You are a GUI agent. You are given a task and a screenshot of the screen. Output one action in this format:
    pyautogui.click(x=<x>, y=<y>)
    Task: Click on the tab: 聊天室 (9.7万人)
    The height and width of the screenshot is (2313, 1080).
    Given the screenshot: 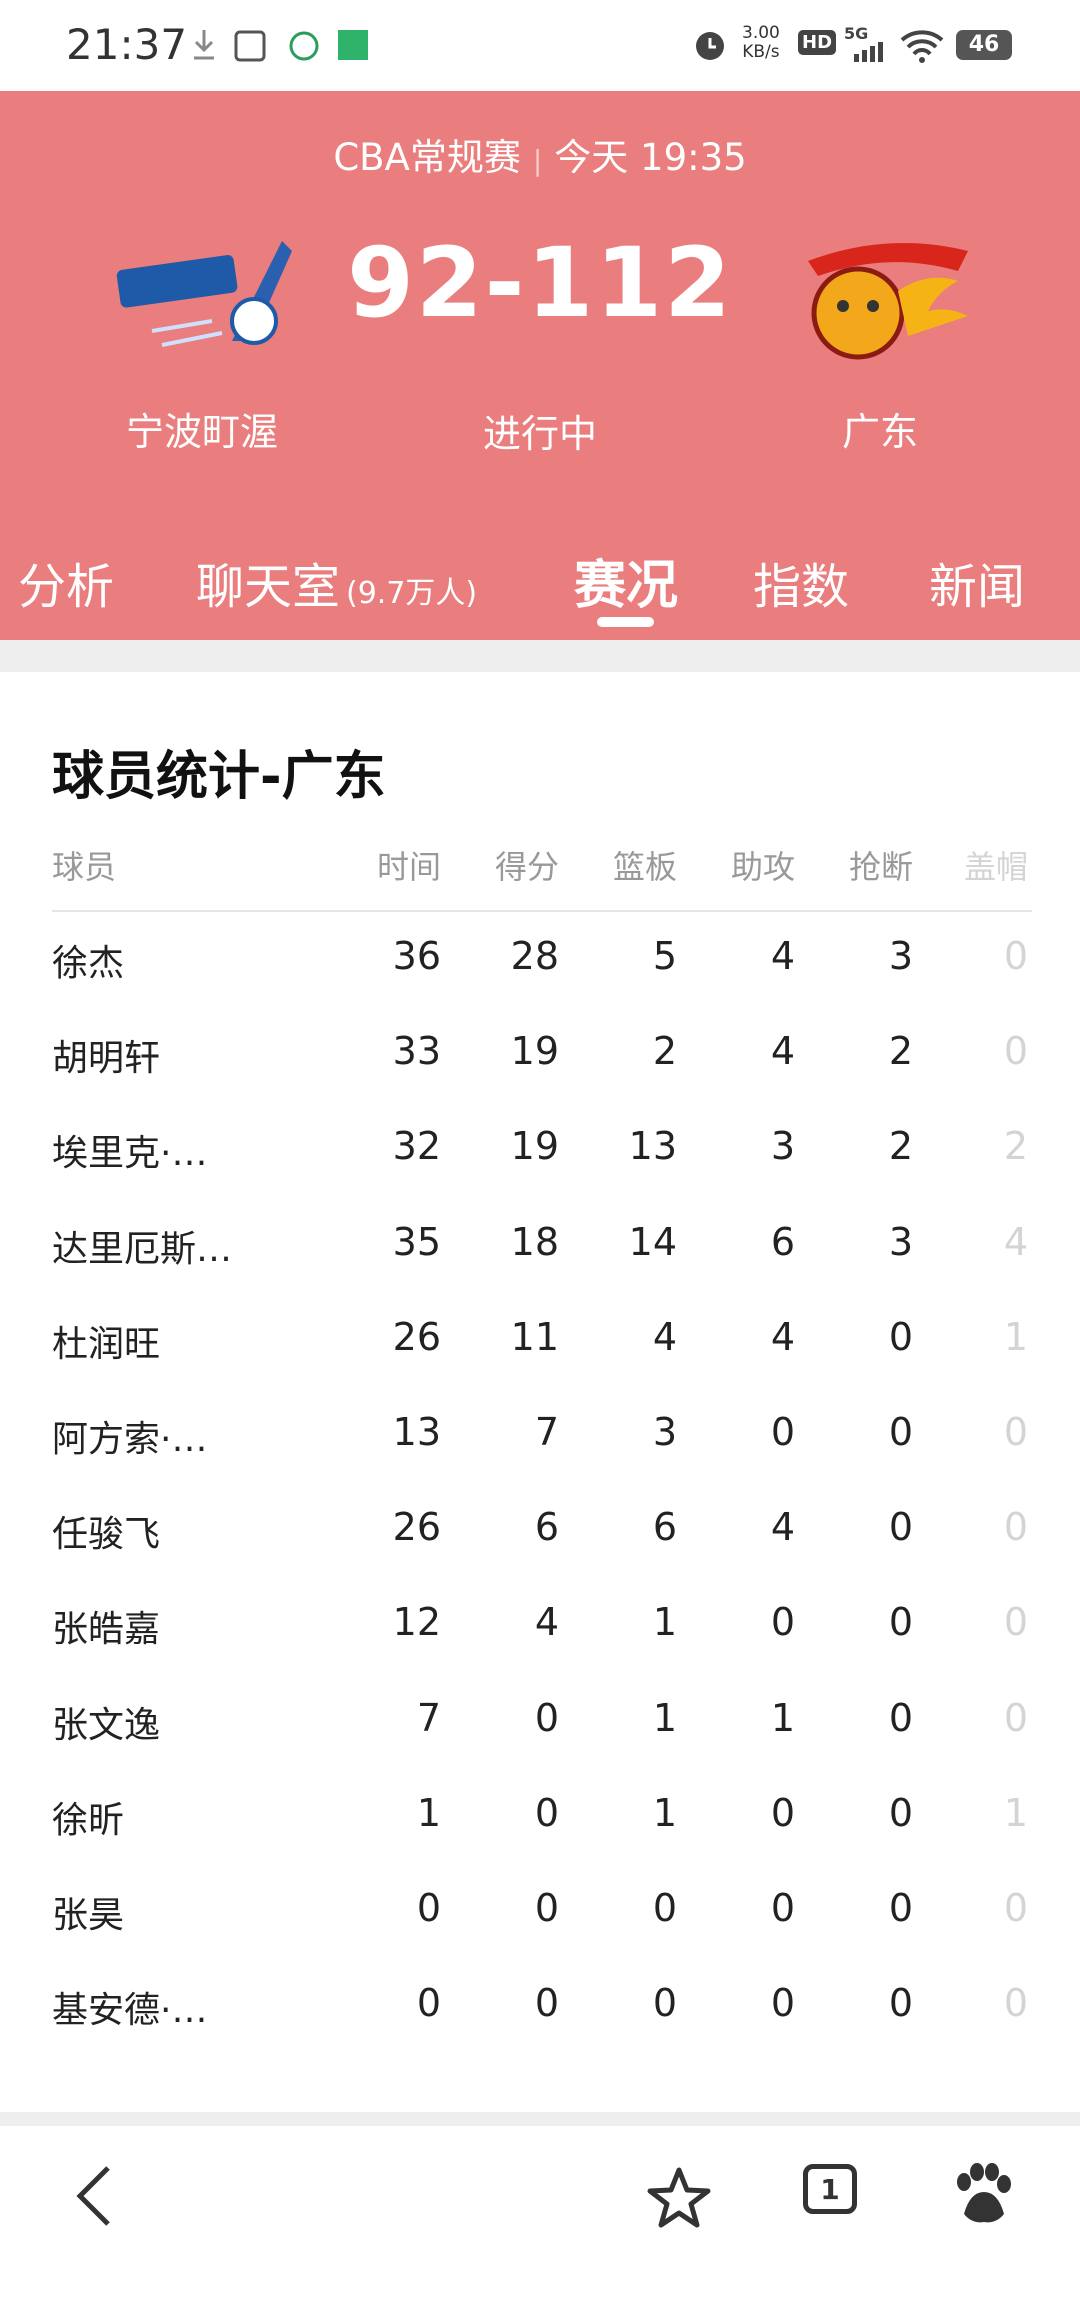 What is the action you would take?
    pyautogui.click(x=336, y=582)
    